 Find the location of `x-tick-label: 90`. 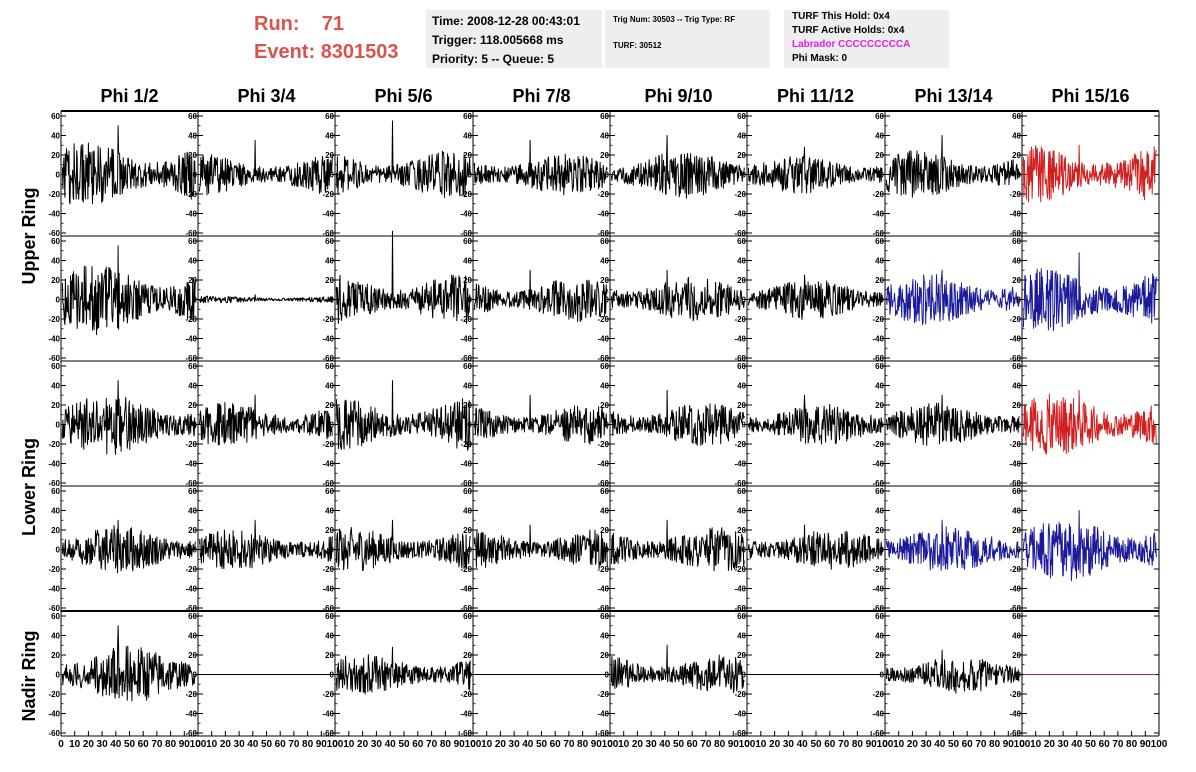

x-tick-label: 90 is located at coordinates (597, 744).